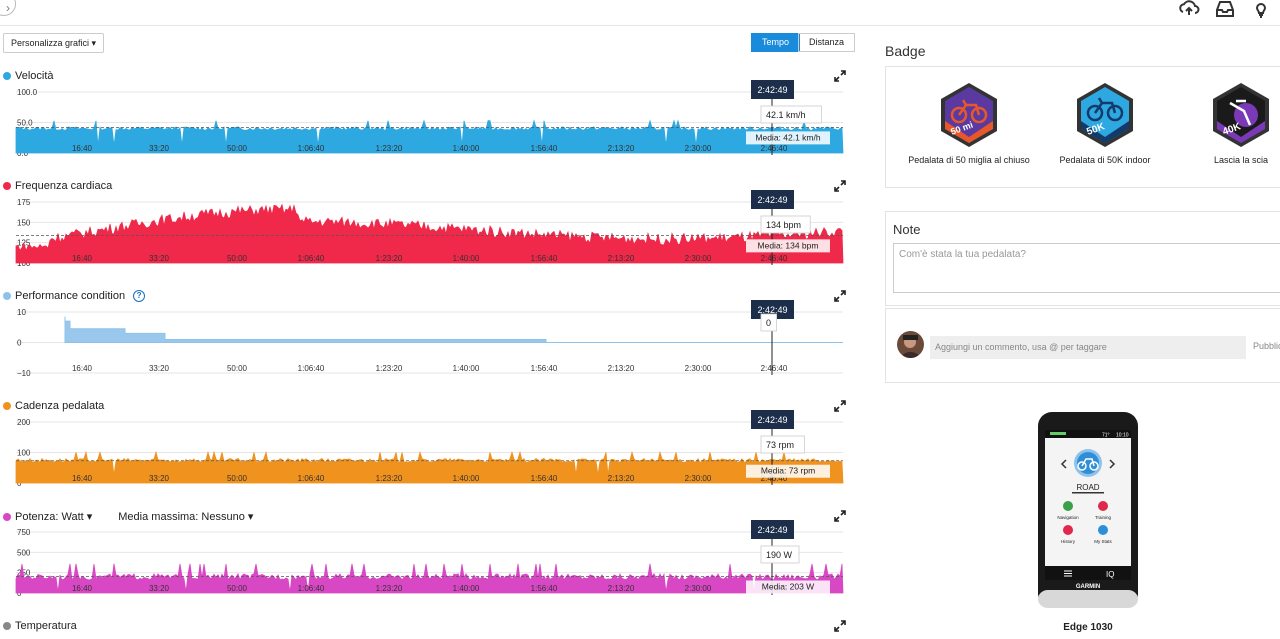 This screenshot has width=1280, height=639. I want to click on avatar, so click(910, 344).